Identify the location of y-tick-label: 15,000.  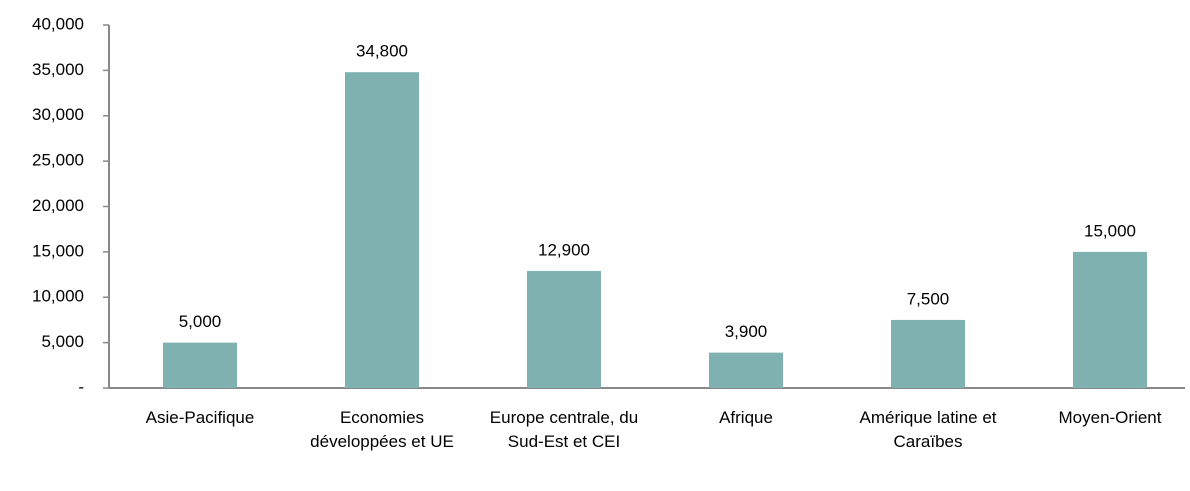
(58, 250).